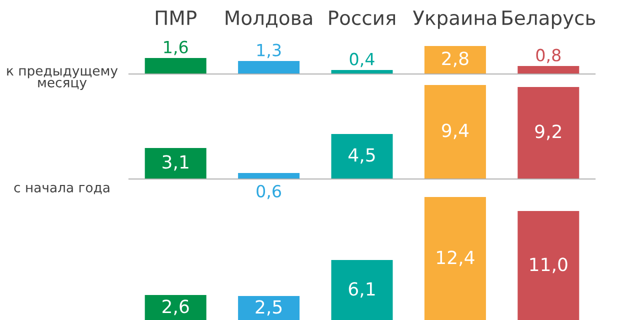 This screenshot has height=320, width=640. What do you see at coordinates (454, 19) in the screenshot?
I see `x-tick-label: Украина` at bounding box center [454, 19].